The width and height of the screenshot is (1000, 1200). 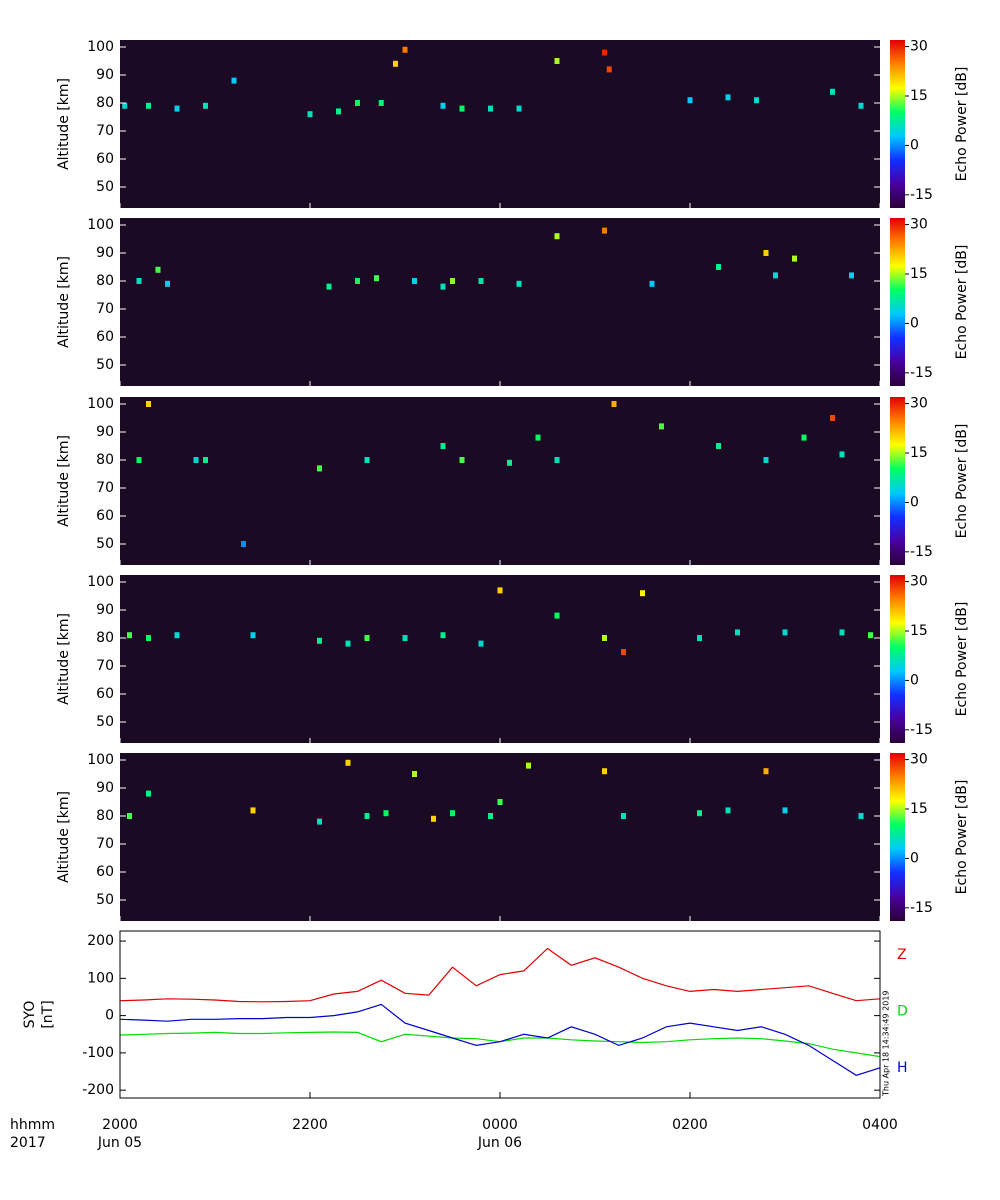 I want to click on legend-entry: Z, so click(x=902, y=955).